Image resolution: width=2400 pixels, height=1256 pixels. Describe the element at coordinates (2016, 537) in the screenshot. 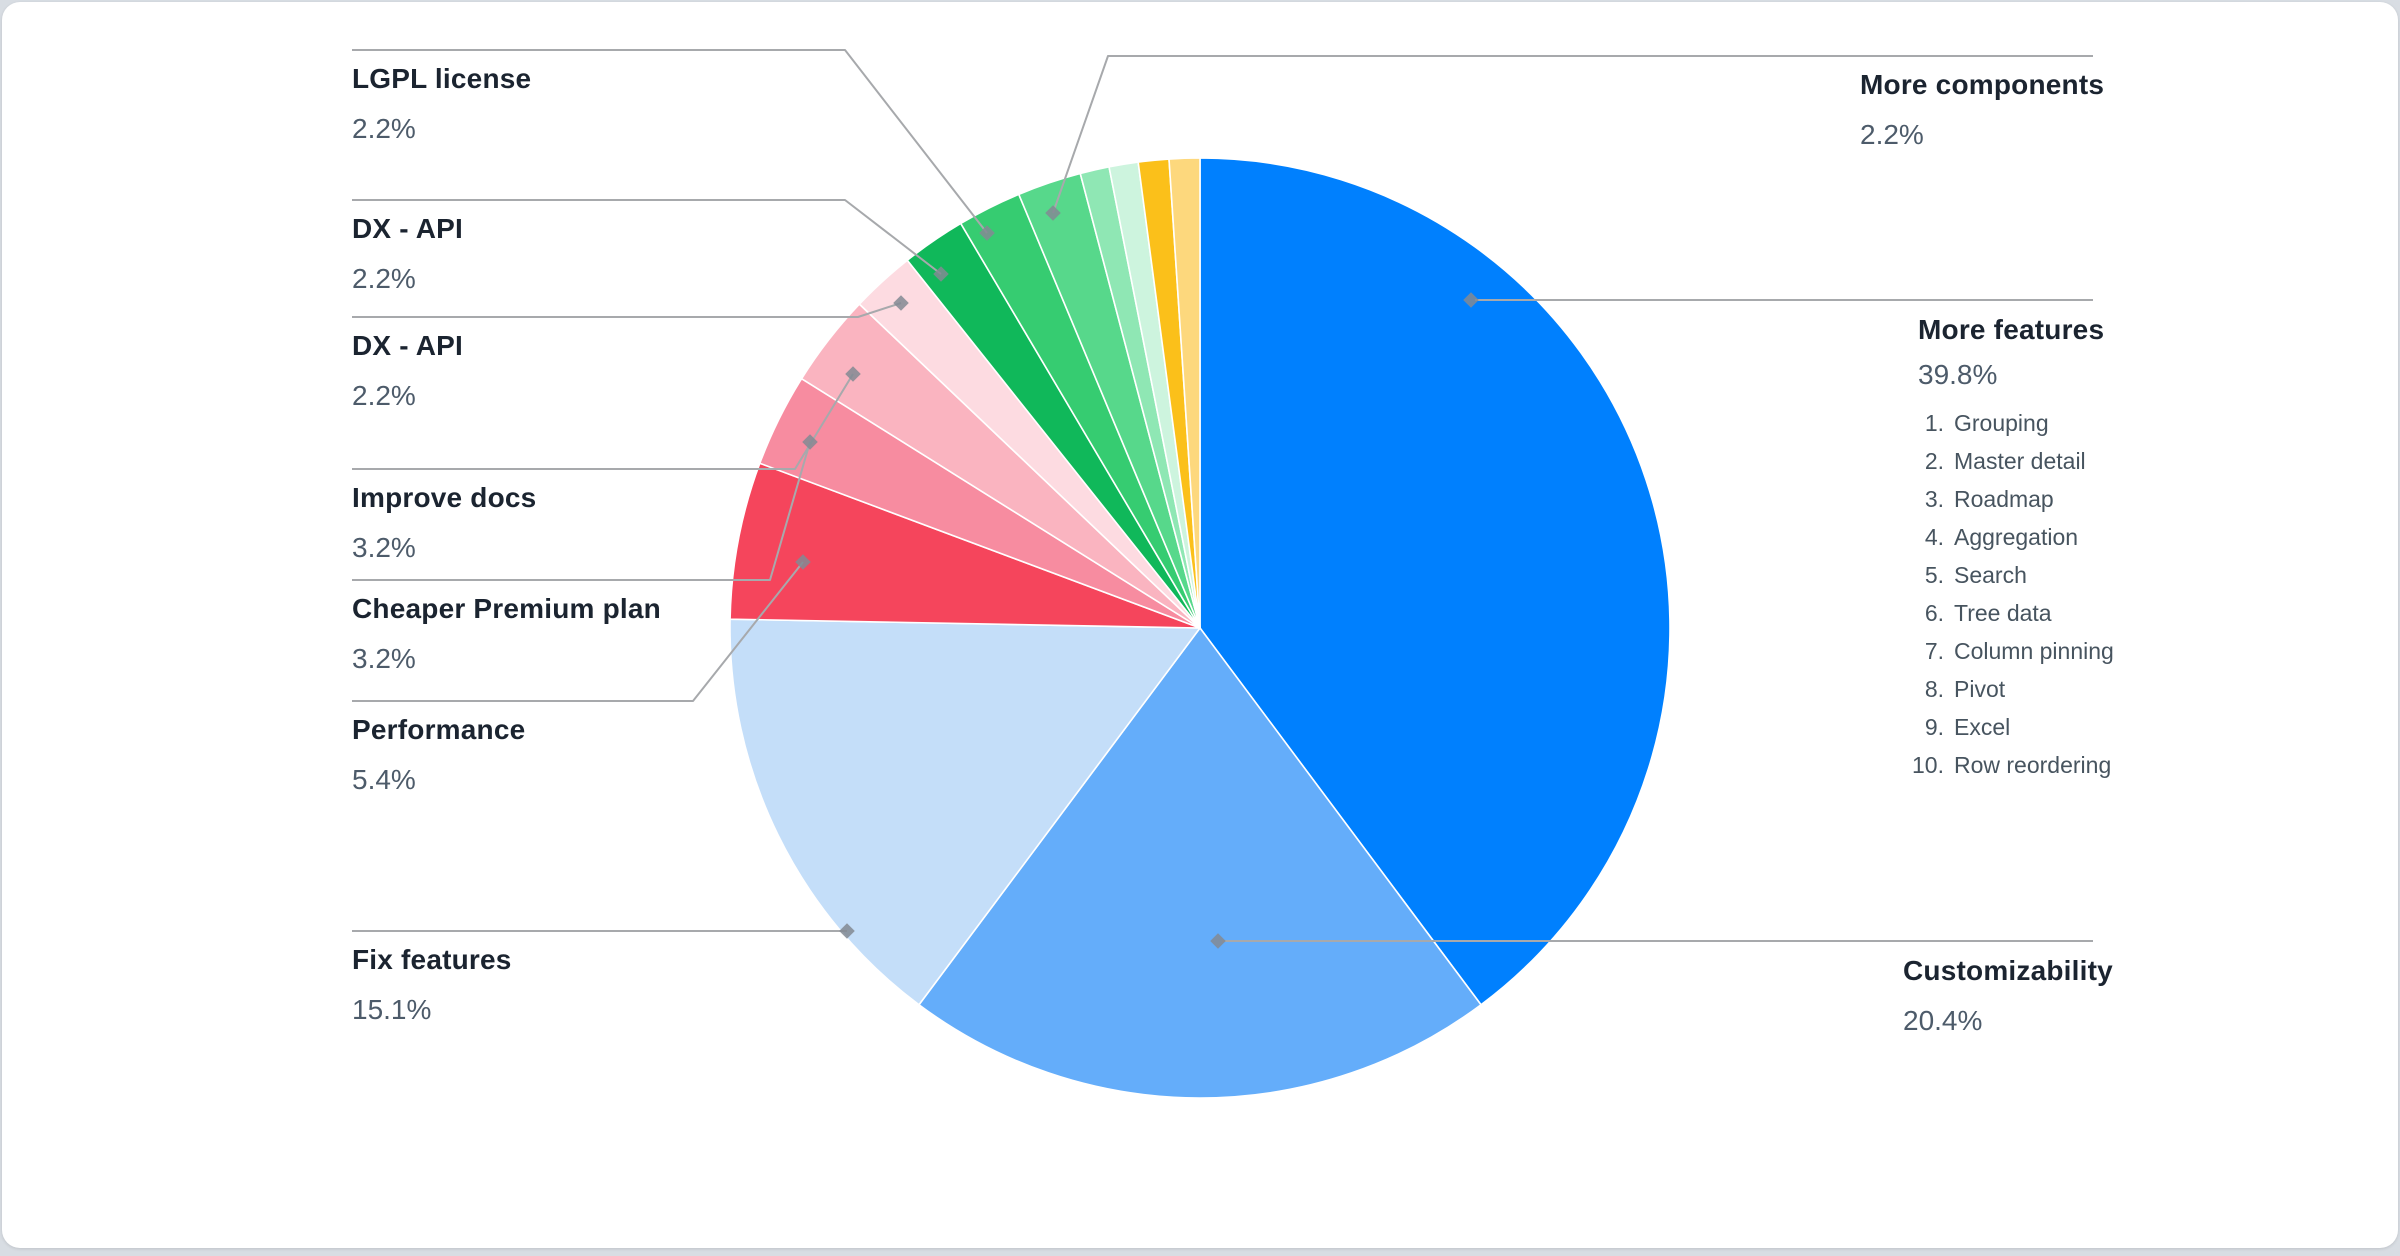

I see `feature-list-label: Aggregation` at that location.